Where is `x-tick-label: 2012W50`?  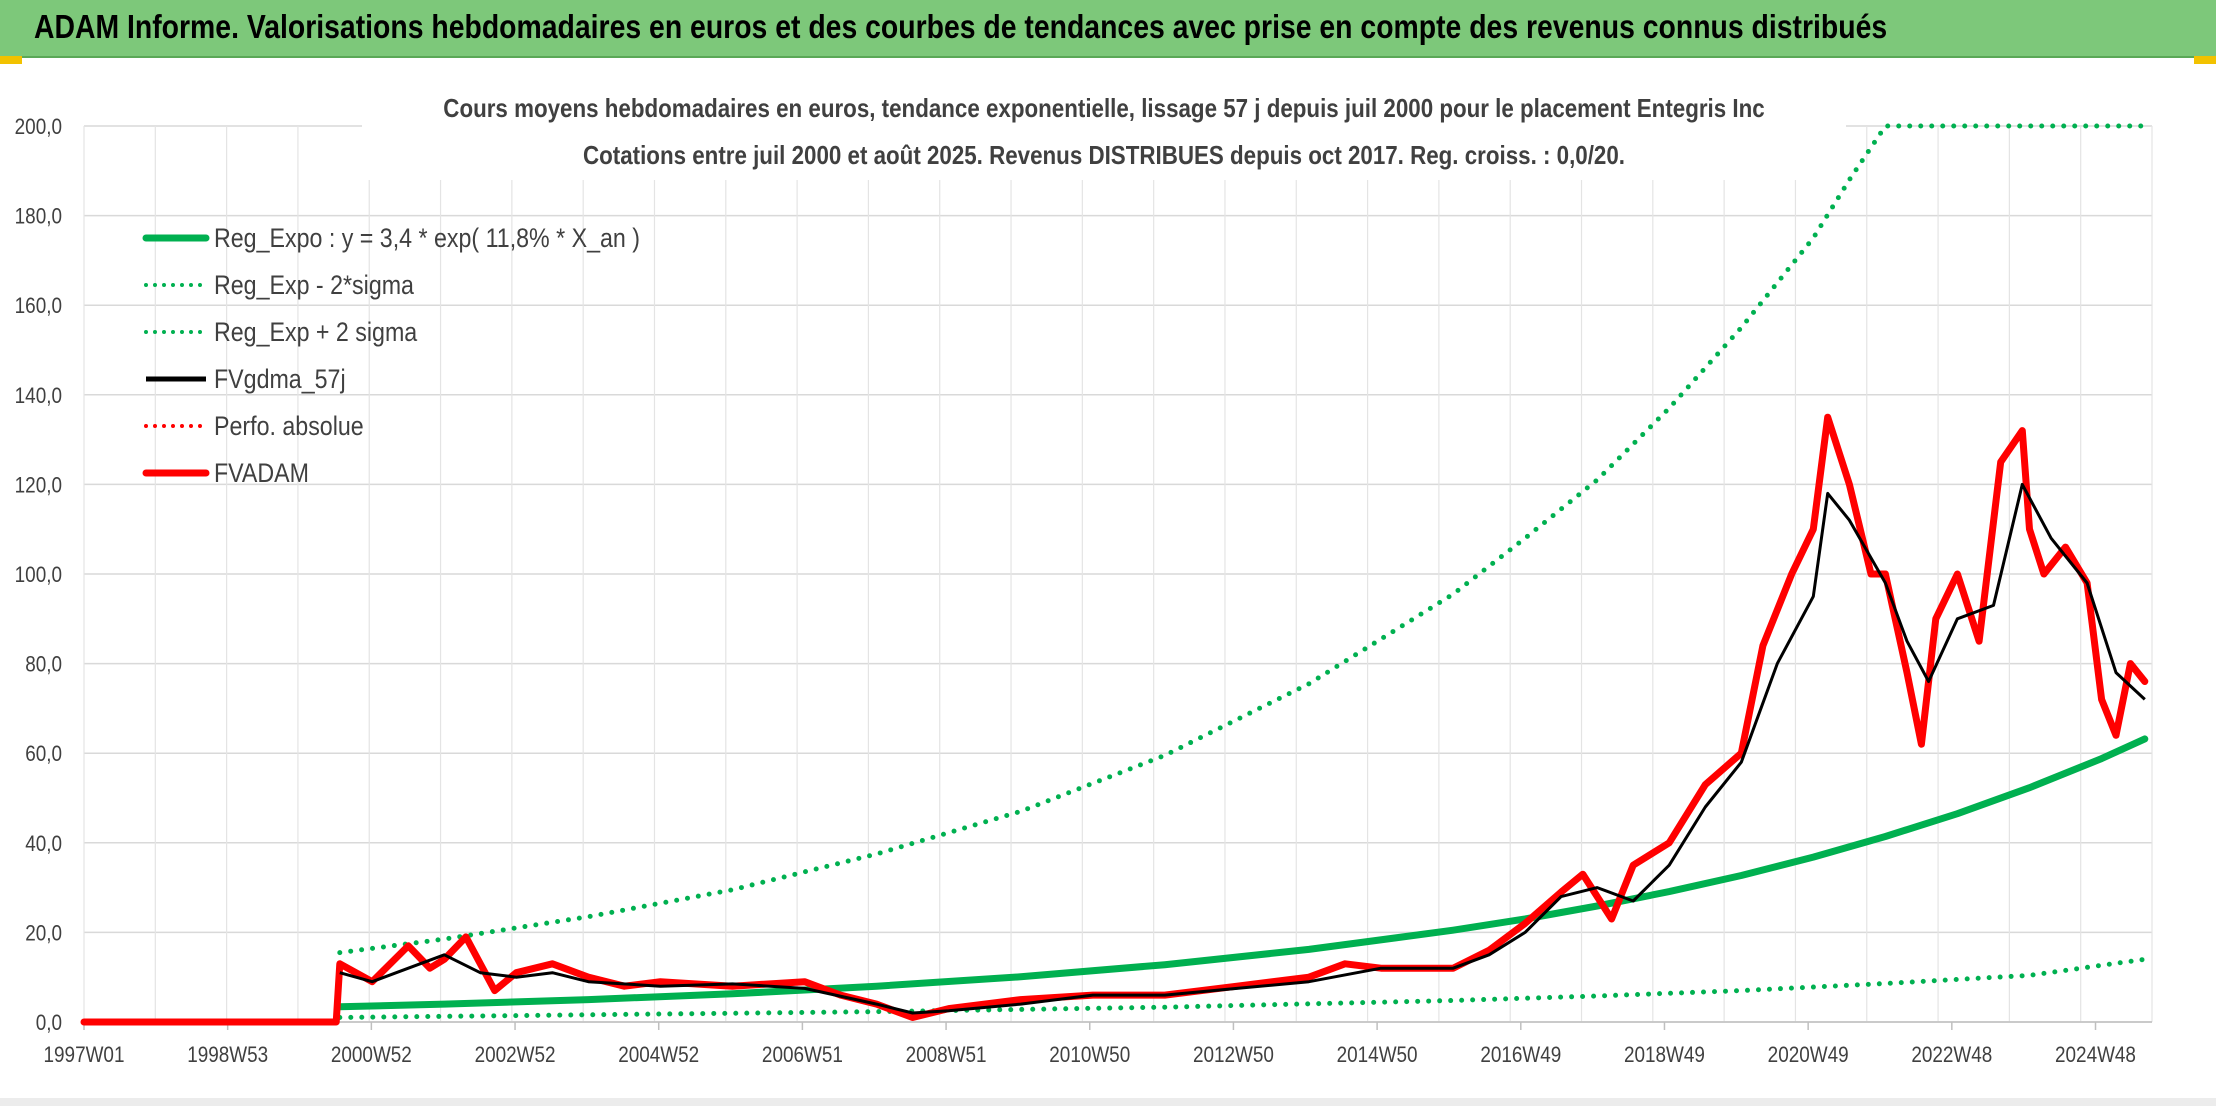 x-tick-label: 2012W50 is located at coordinates (1233, 1055).